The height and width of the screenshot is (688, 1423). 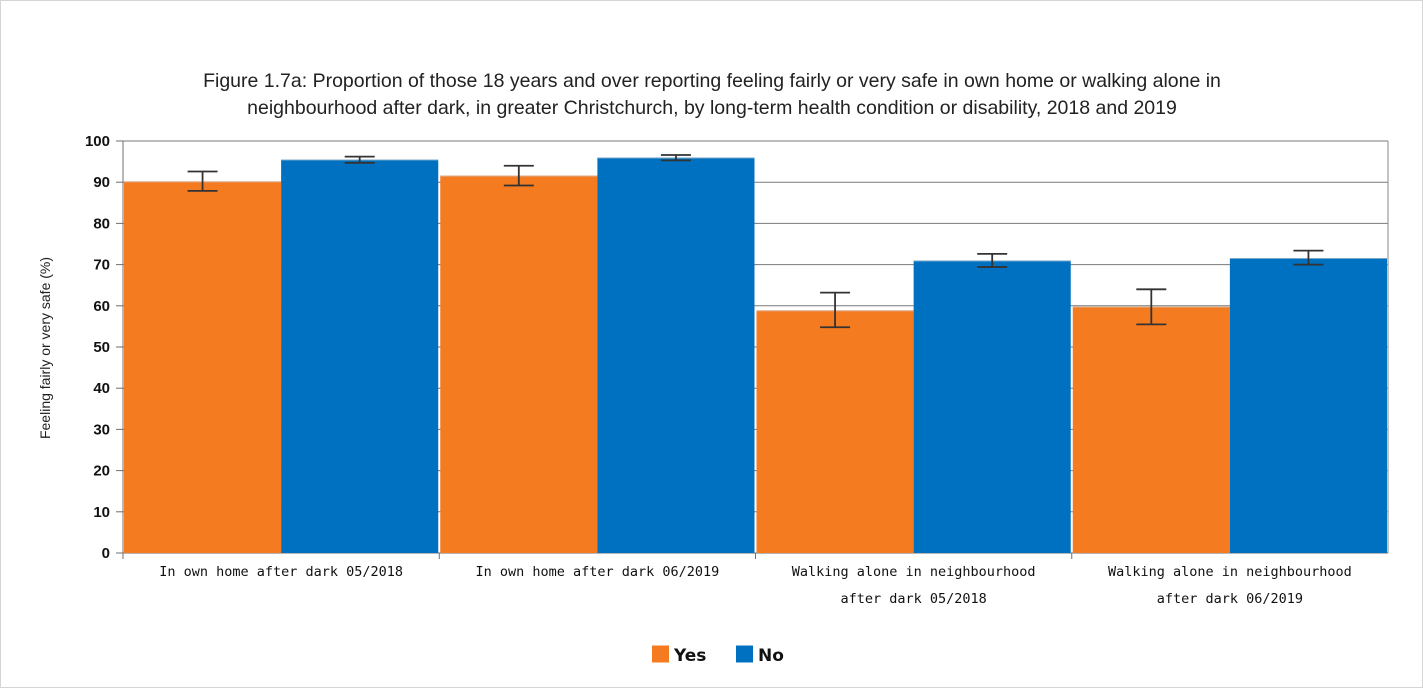 I want to click on y-tick-labels: 0 10 20 30 40 50 60 70 80 90 100, so click(x=97, y=347).